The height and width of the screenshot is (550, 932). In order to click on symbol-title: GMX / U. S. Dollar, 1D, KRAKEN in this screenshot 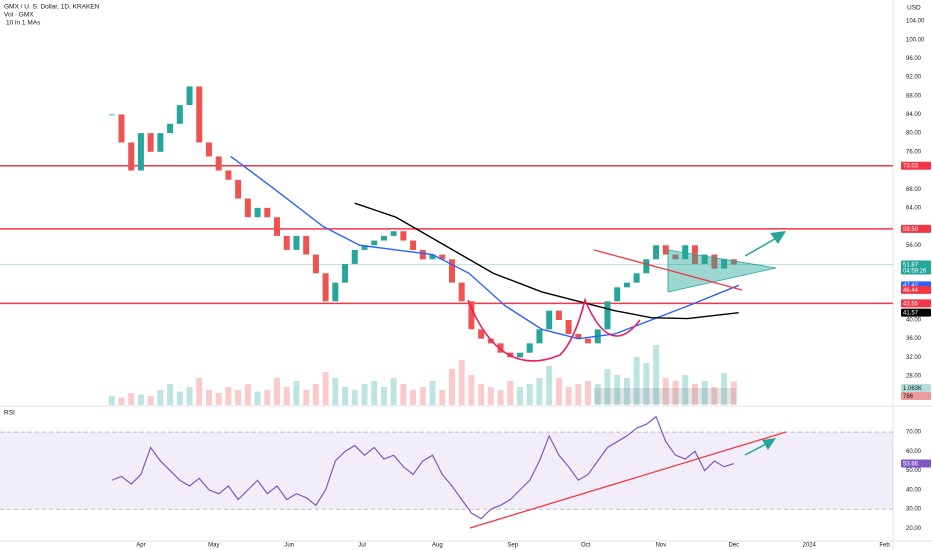, I will do `click(52, 7)`.